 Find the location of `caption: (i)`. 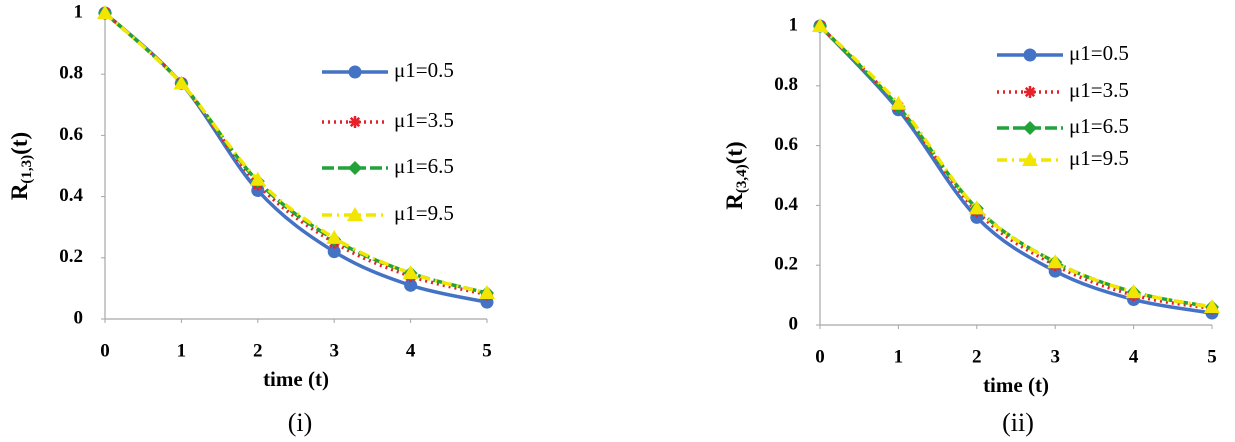

caption: (i) is located at coordinates (300, 422).